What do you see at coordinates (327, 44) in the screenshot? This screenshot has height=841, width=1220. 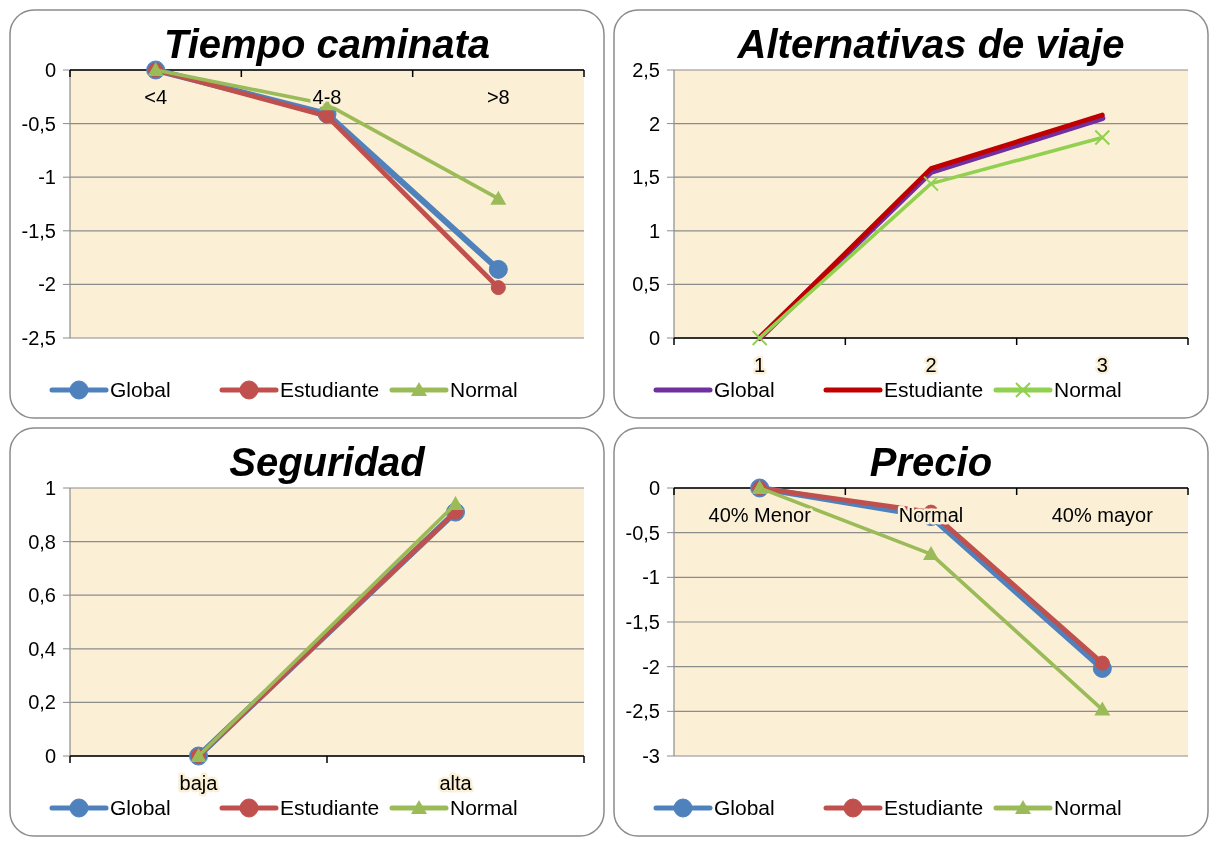 I see `chart-title: Tiempo caminata` at bounding box center [327, 44].